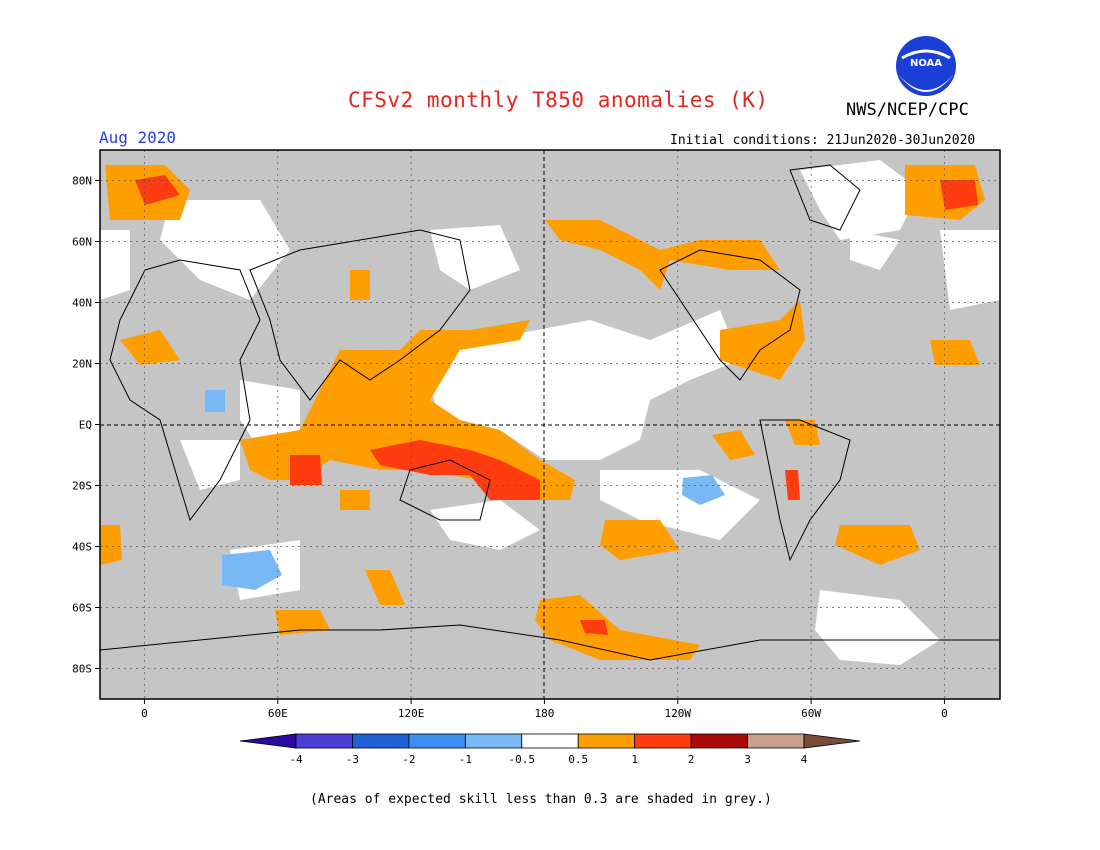 The image size is (1100, 850). Describe the element at coordinates (733, 445) in the screenshot. I see `east-pacific-warm` at that location.